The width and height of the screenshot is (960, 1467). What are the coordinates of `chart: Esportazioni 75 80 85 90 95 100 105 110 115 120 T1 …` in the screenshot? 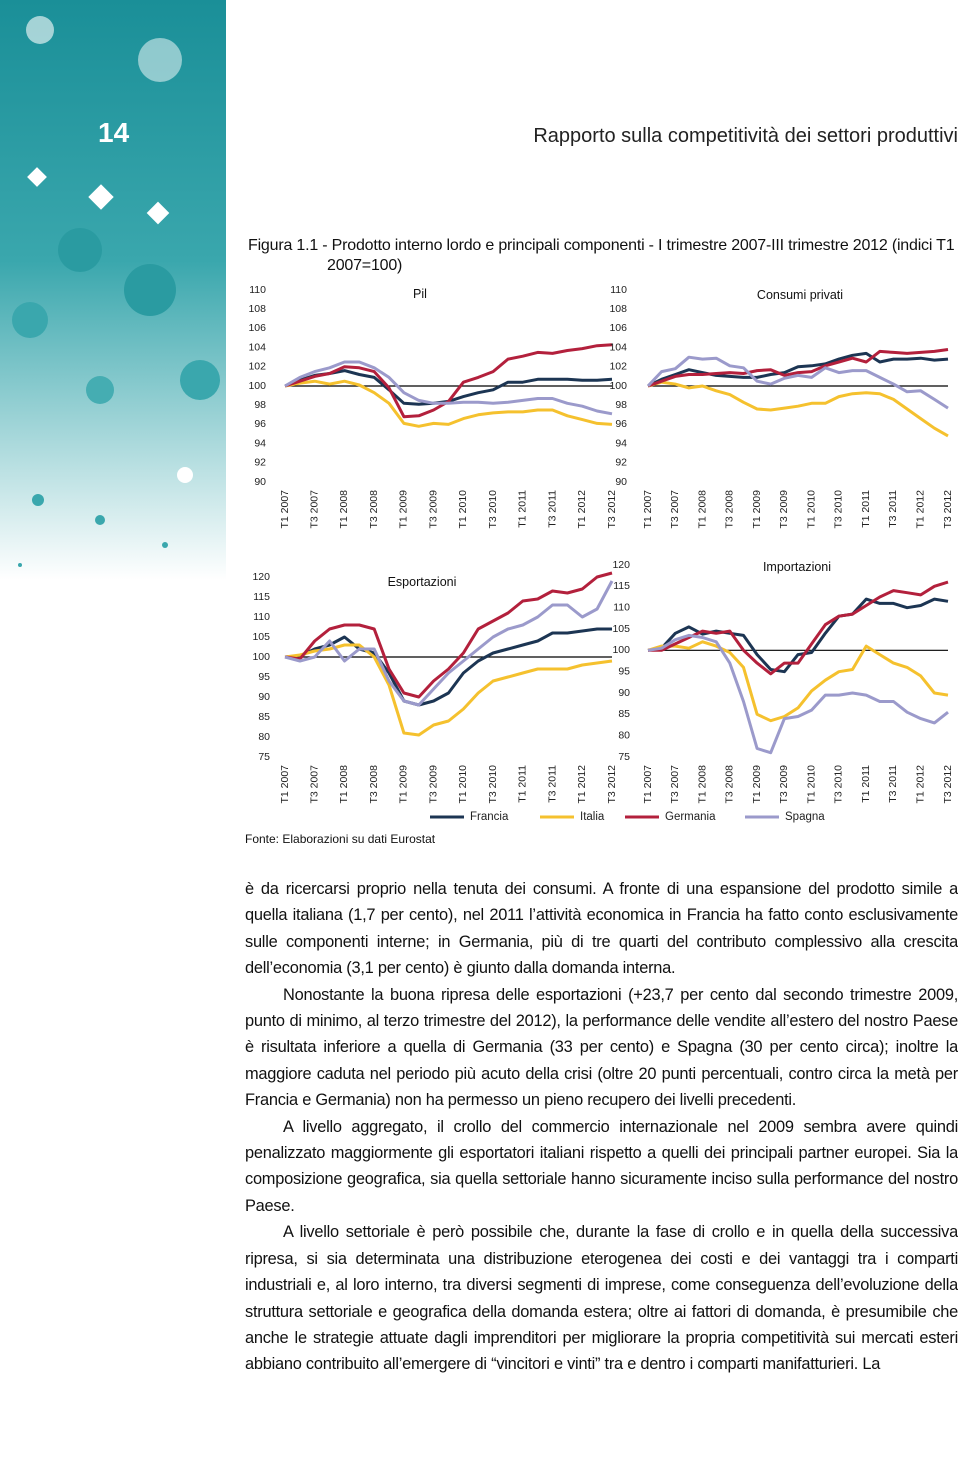 It's located at (434, 687).